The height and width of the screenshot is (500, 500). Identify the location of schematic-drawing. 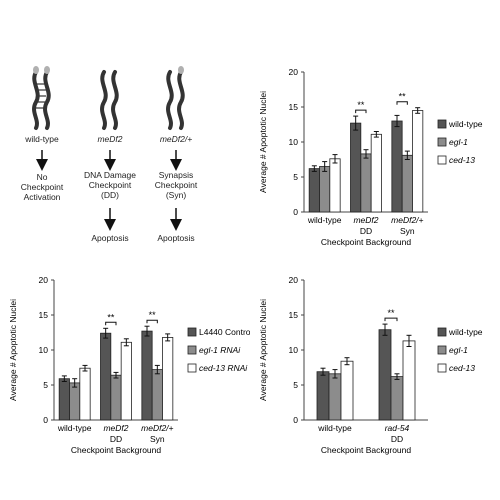
(108, 148).